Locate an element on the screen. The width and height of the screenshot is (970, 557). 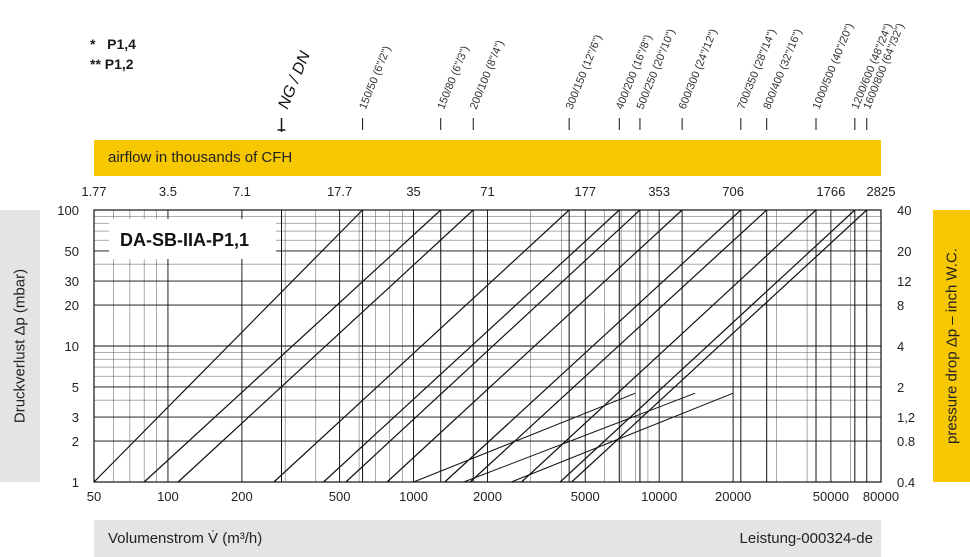
right-tick-label: 2 is located at coordinates (900, 387).